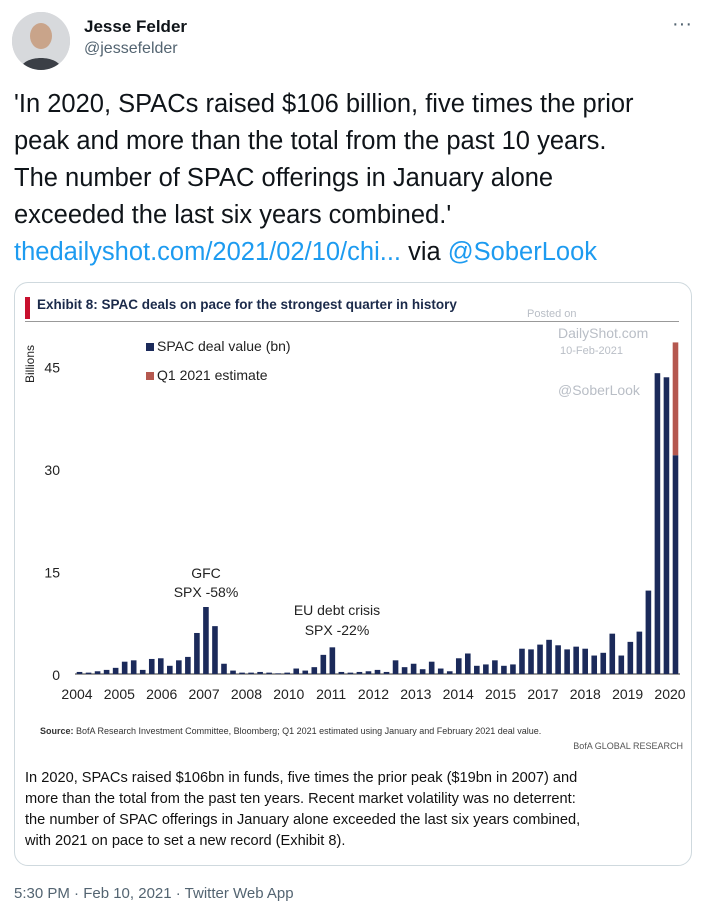  What do you see at coordinates (585, 694) in the screenshot?
I see `x-tick-label: 2018` at bounding box center [585, 694].